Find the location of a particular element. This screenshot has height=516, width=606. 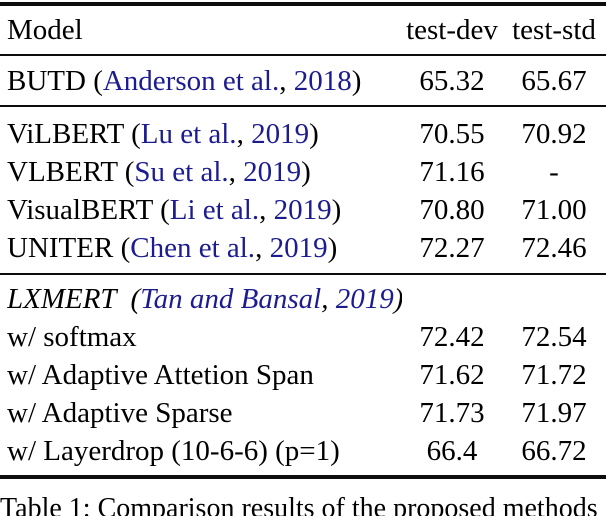

variant-label: w/ Adaptive Sparse is located at coordinates (120, 413).